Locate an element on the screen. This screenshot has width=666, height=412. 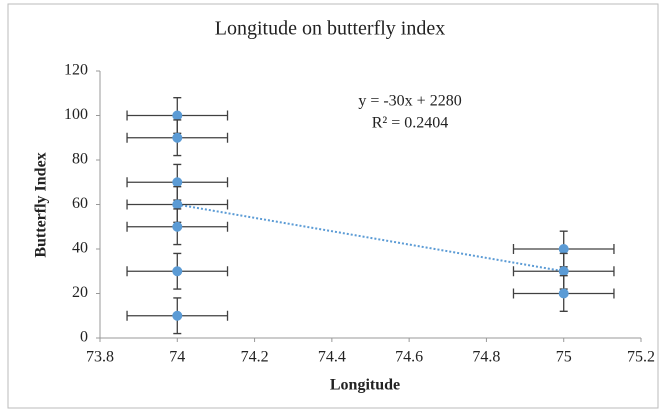
x-tick-label: 74.2 is located at coordinates (255, 357).